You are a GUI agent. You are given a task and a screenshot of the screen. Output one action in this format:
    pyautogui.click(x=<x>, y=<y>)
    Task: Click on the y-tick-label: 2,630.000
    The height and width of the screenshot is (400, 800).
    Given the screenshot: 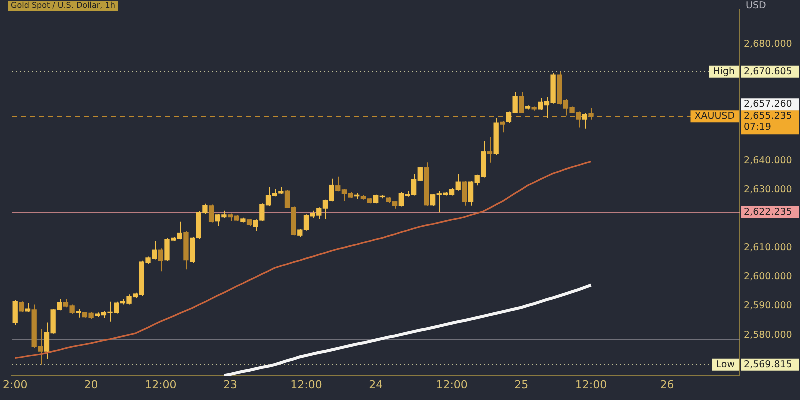 What is the action you would take?
    pyautogui.click(x=768, y=190)
    